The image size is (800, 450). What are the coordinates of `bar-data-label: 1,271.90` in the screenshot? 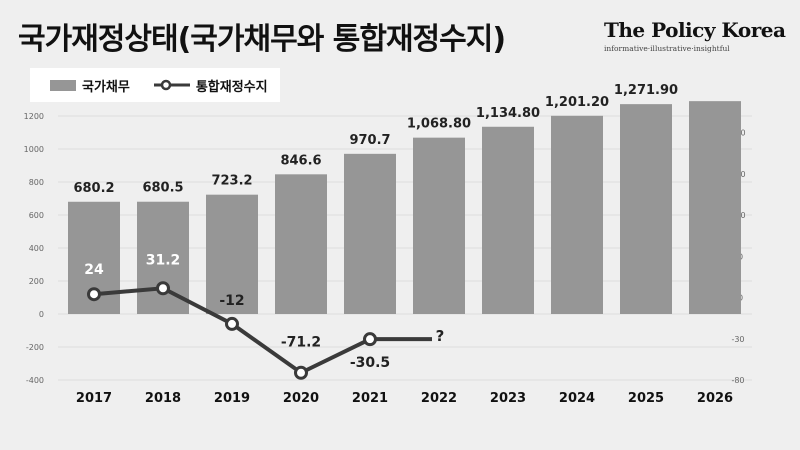 It's located at (646, 90).